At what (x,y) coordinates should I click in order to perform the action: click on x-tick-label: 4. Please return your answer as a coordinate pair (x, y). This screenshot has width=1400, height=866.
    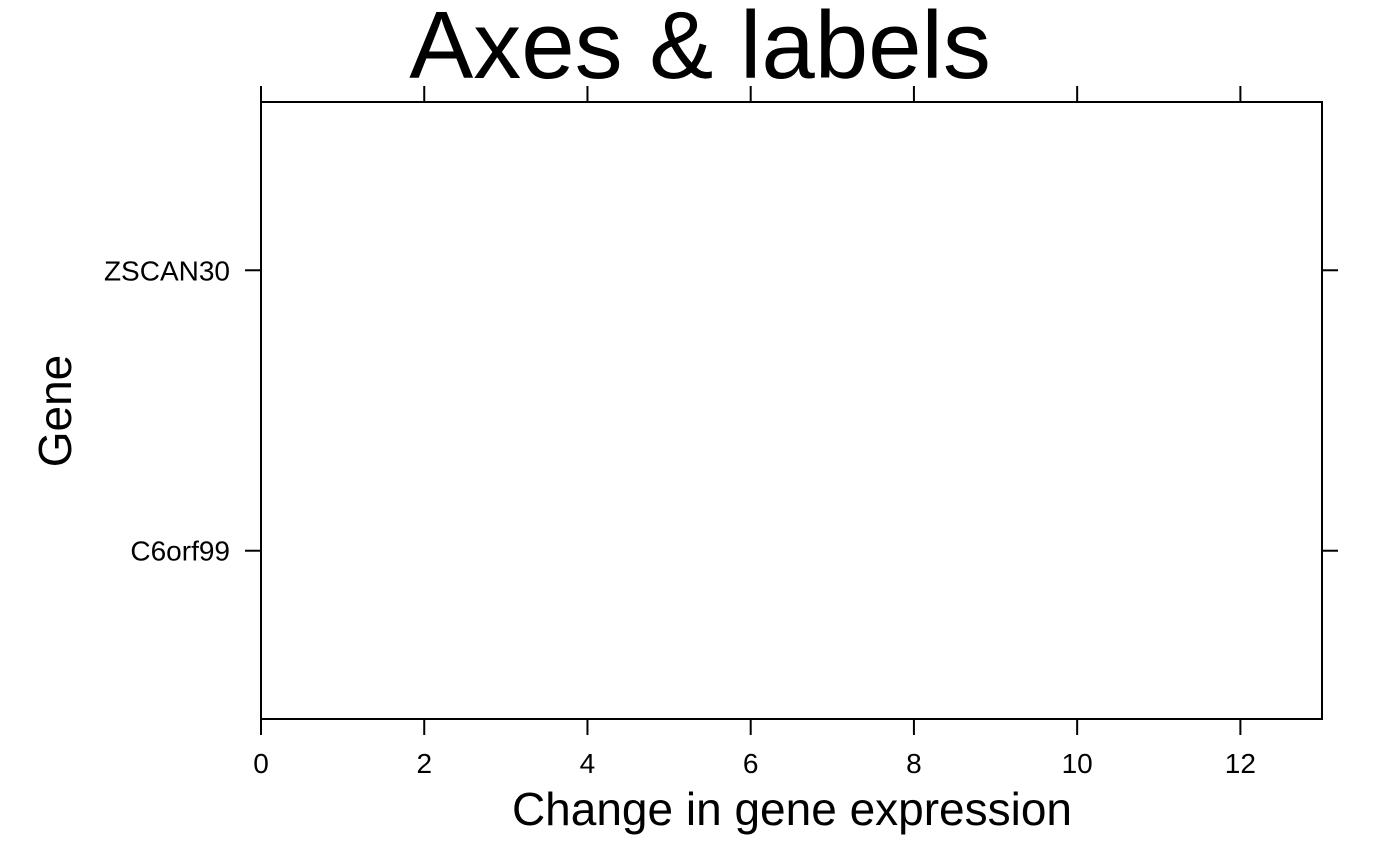
    Looking at the image, I should click on (588, 763).